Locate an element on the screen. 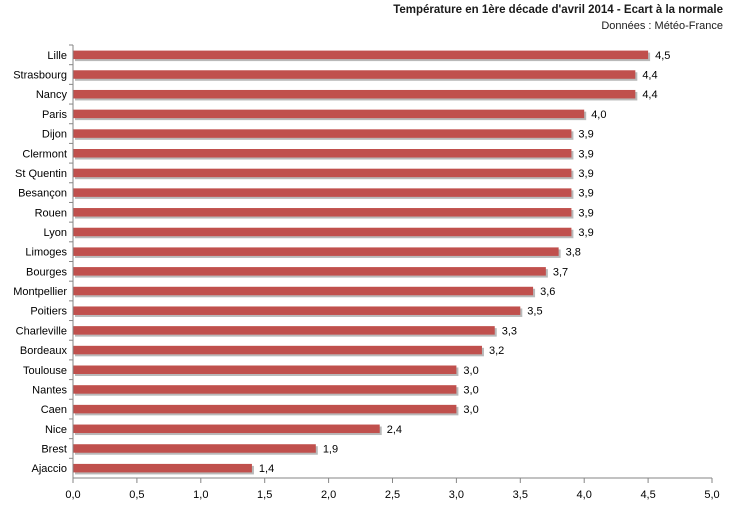 This screenshot has height=505, width=729. category-label: Poitiers is located at coordinates (48, 312).